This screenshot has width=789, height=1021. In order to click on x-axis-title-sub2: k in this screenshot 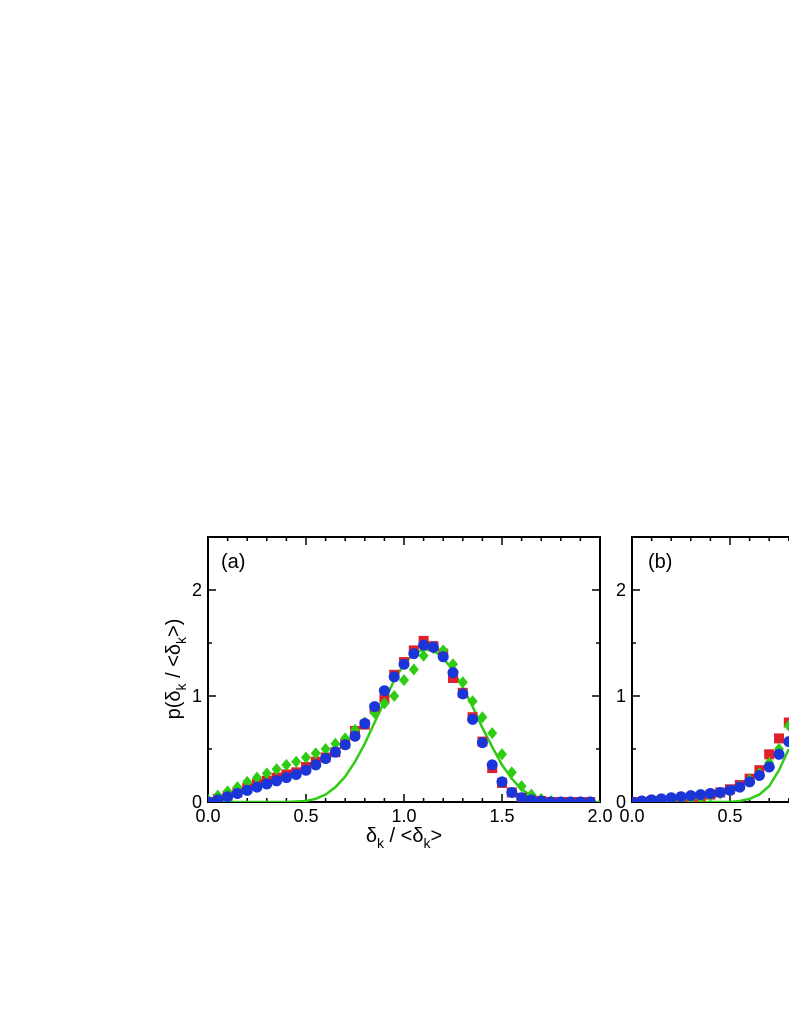, I will do `click(427, 843)`.